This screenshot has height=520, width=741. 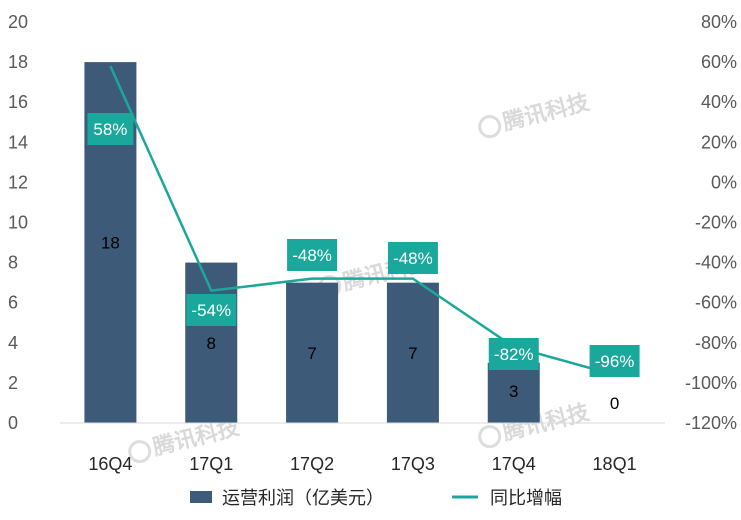 What do you see at coordinates (211, 343) in the screenshot?
I see `bar-data-label: 8` at bounding box center [211, 343].